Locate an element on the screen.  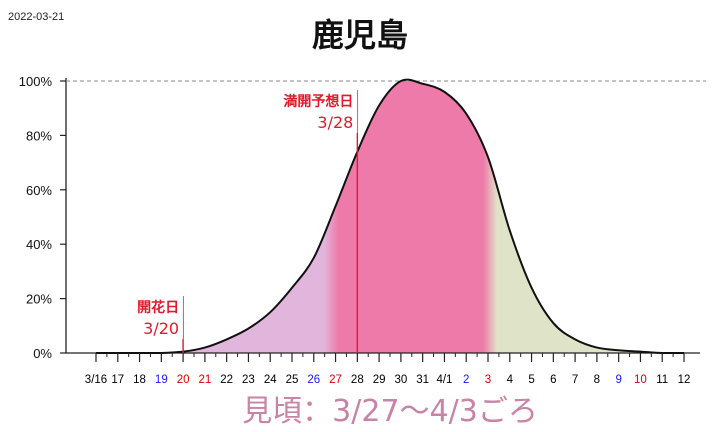
marker-date: 3/20 is located at coordinates (161, 328).